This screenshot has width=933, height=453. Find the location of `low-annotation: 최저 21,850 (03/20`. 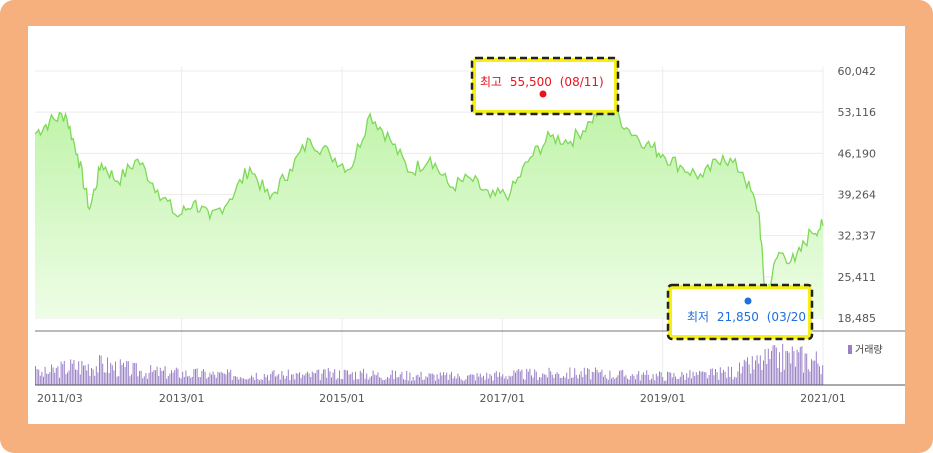

low-annotation: 최저 21,850 (03/20 is located at coordinates (740, 312).